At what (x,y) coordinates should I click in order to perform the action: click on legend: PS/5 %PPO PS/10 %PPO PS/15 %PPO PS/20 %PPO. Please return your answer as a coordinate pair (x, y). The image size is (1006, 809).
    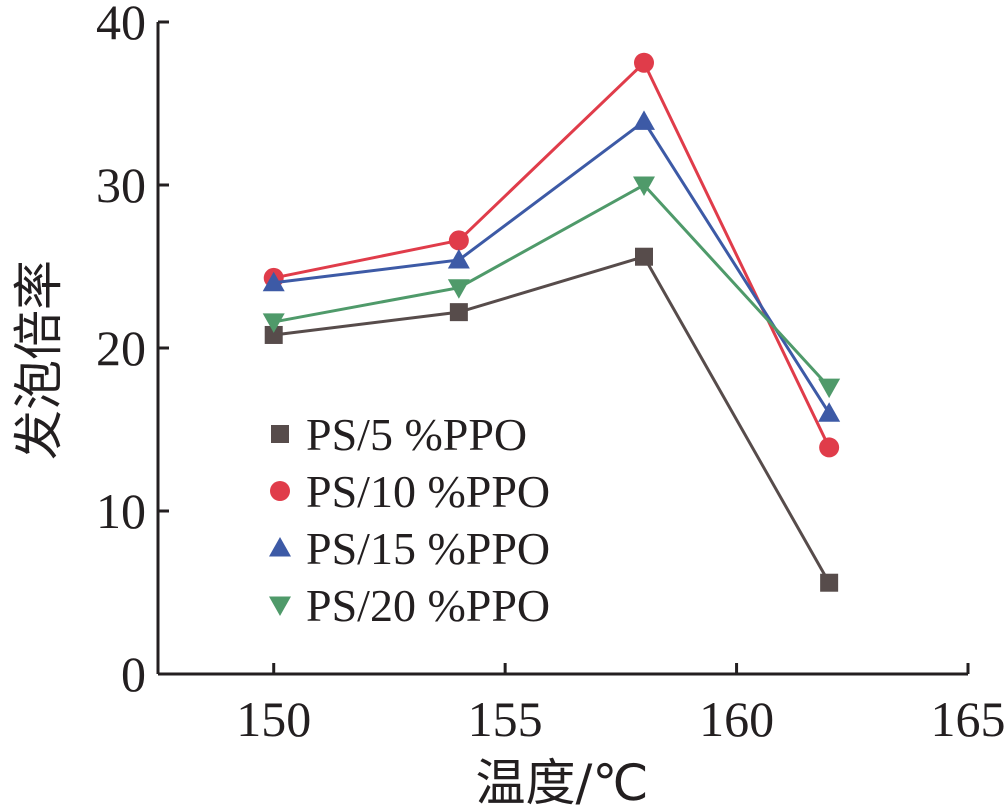
    Looking at the image, I should click on (409, 520).